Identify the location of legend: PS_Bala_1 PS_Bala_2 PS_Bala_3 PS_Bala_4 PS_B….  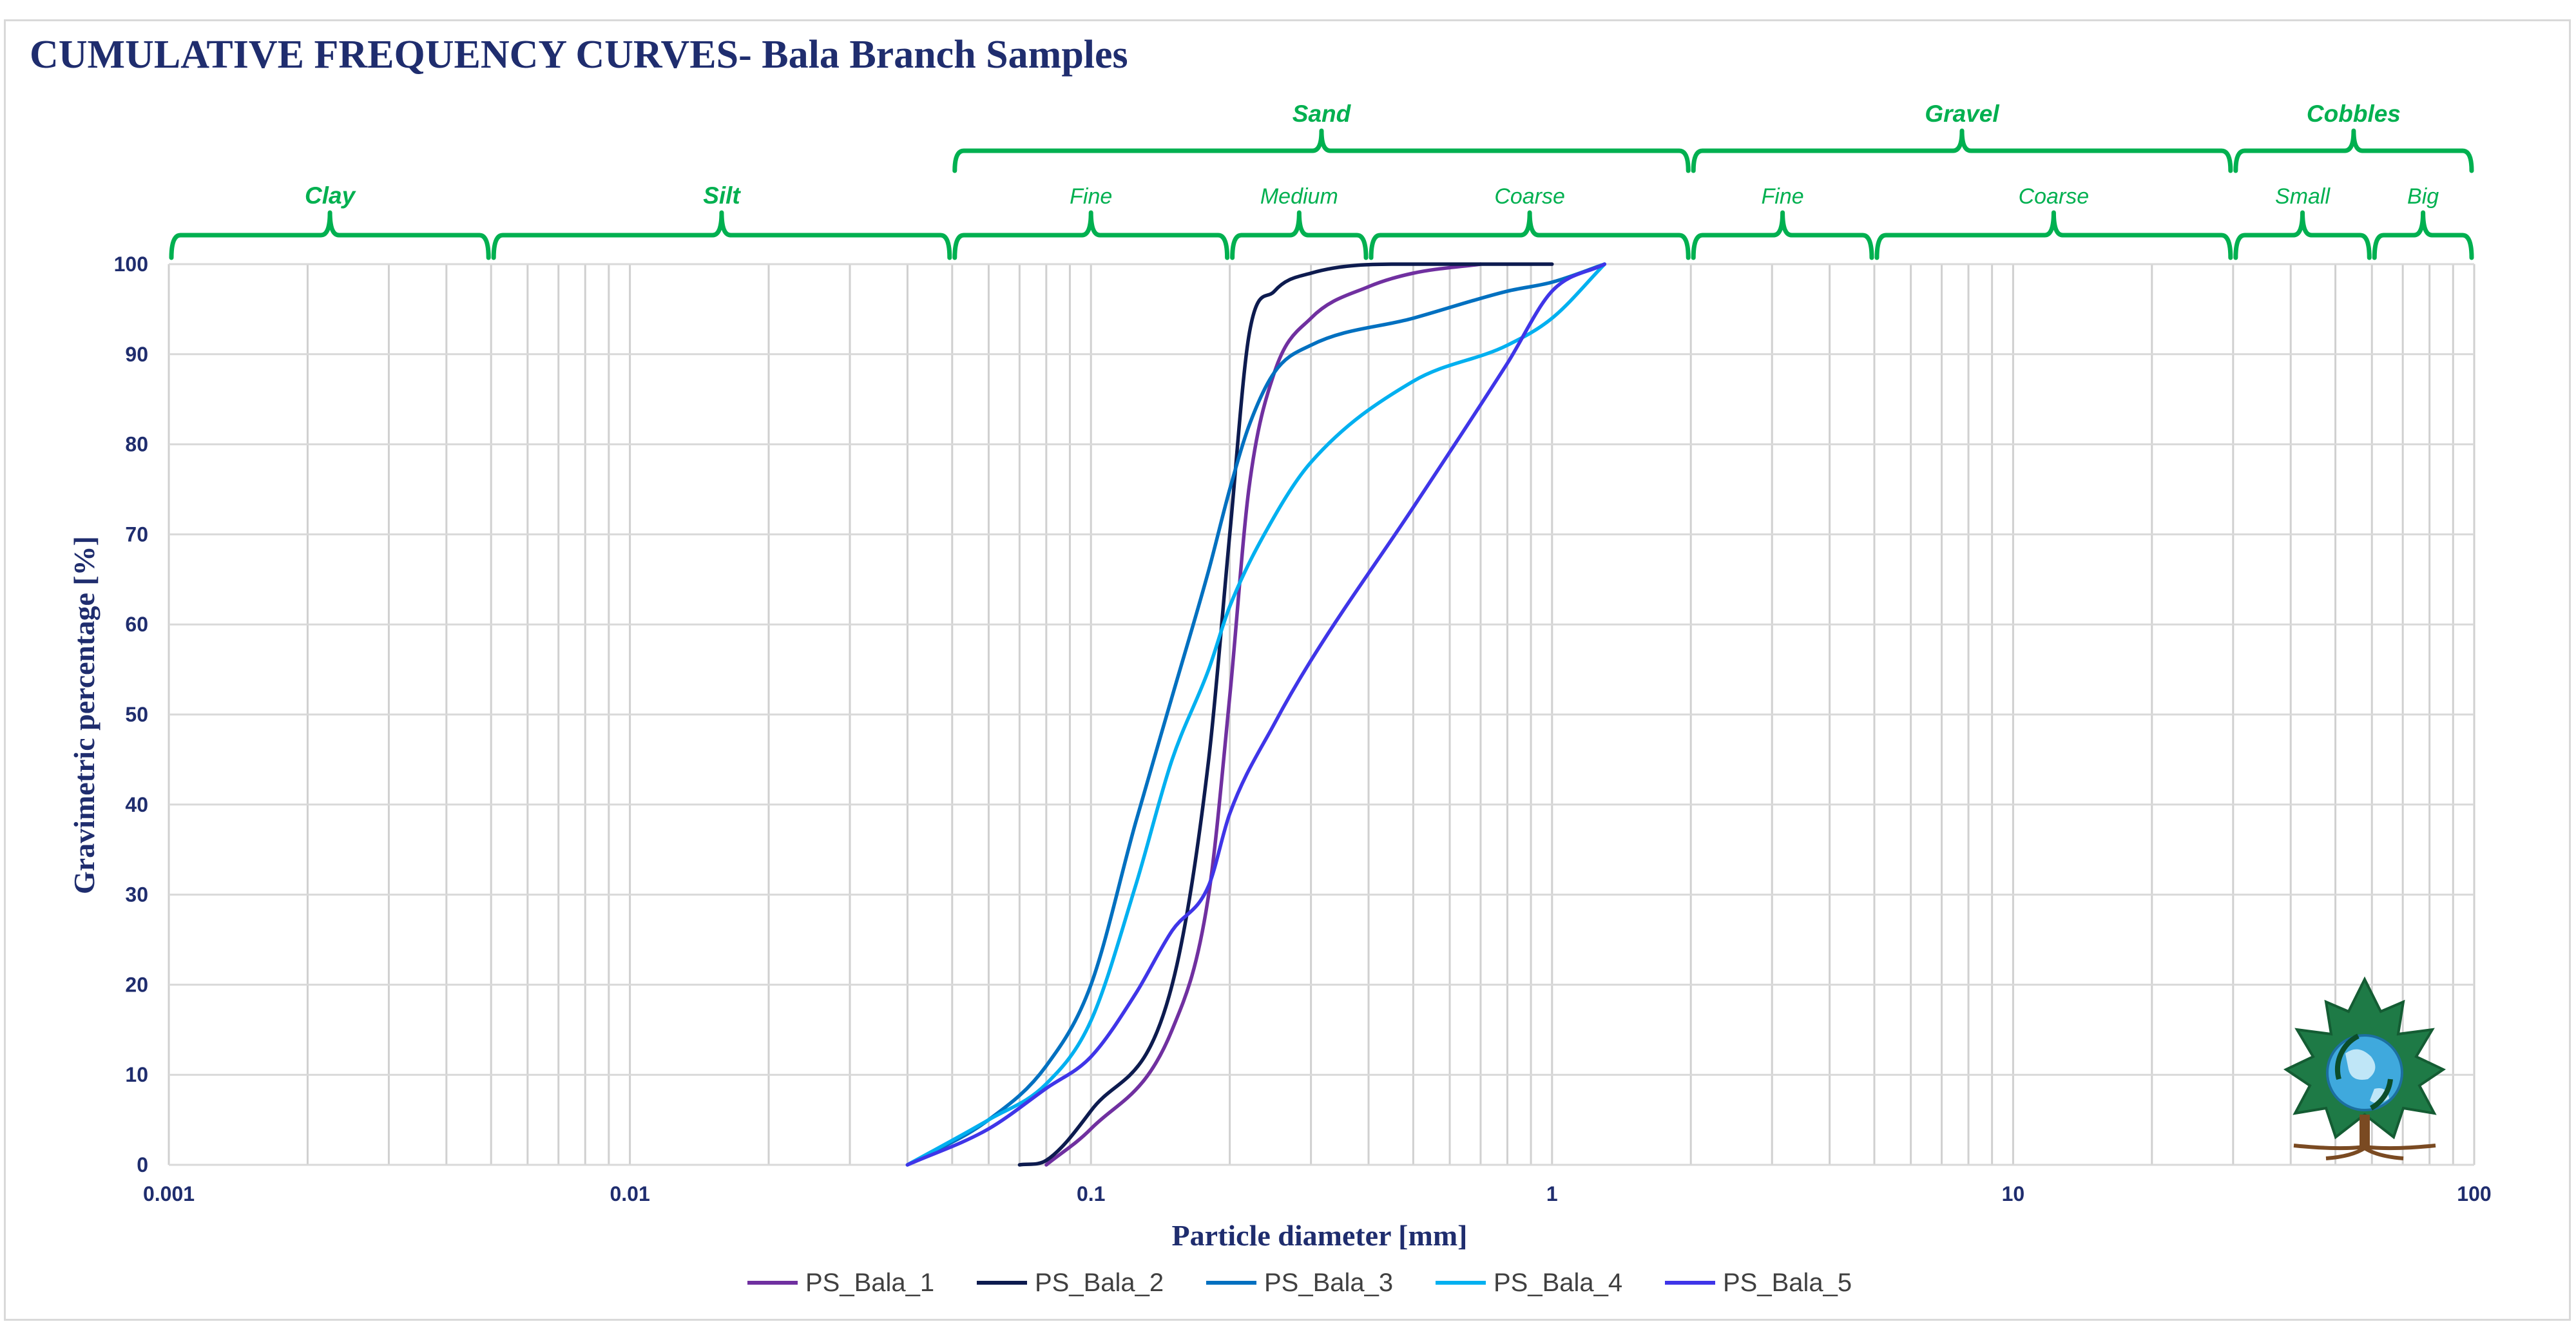
(1300, 1283).